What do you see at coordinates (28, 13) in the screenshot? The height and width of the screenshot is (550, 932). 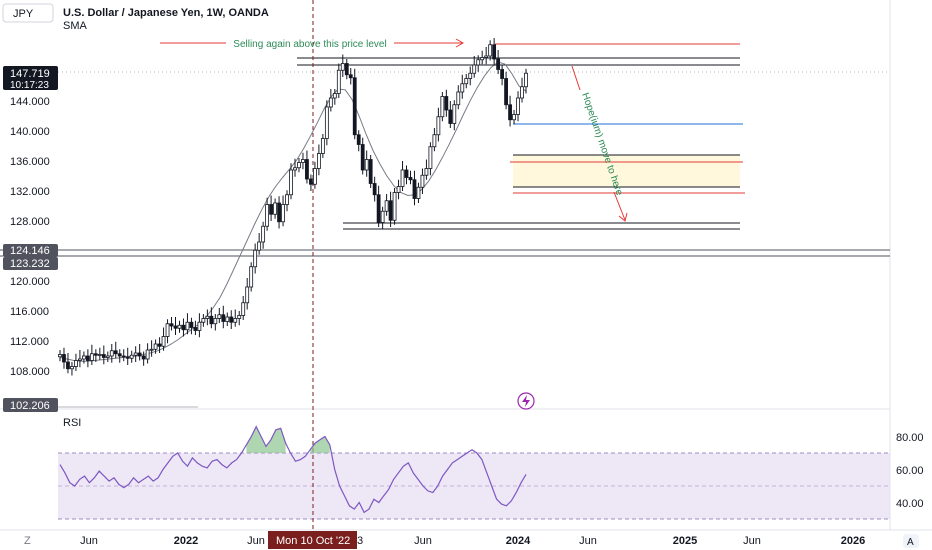 I see `symbol-button` at bounding box center [28, 13].